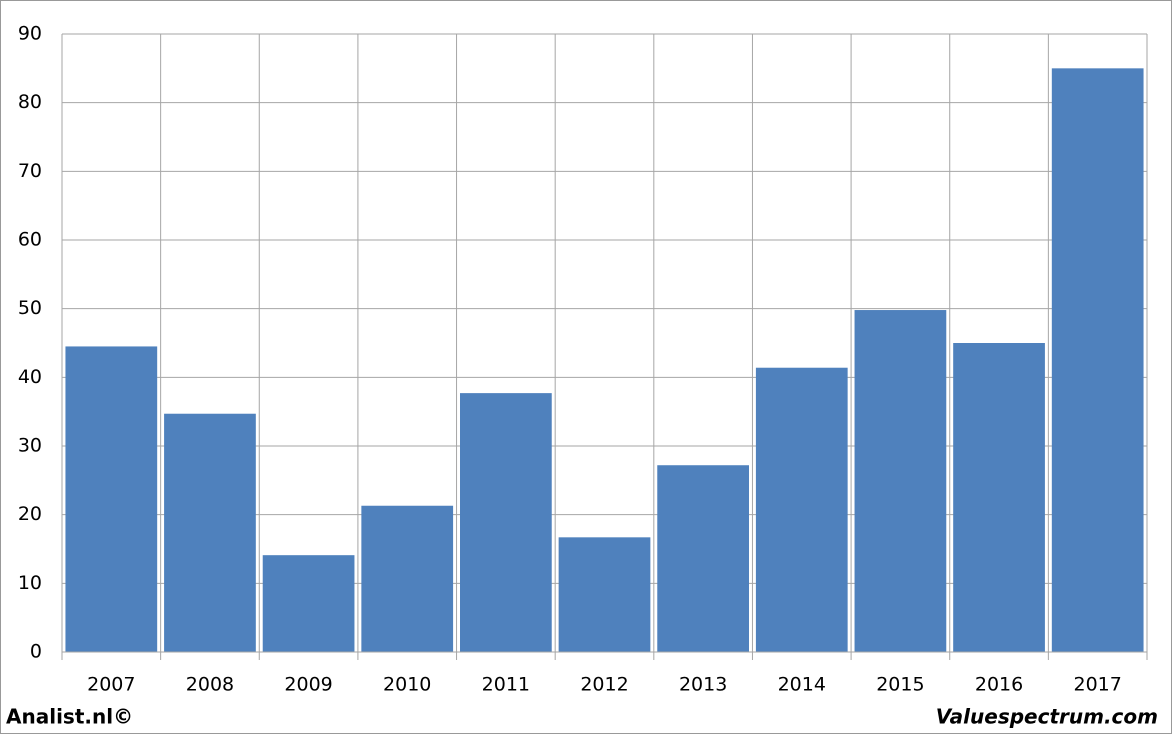  What do you see at coordinates (407, 685) in the screenshot?
I see `x-tick-label: 2010` at bounding box center [407, 685].